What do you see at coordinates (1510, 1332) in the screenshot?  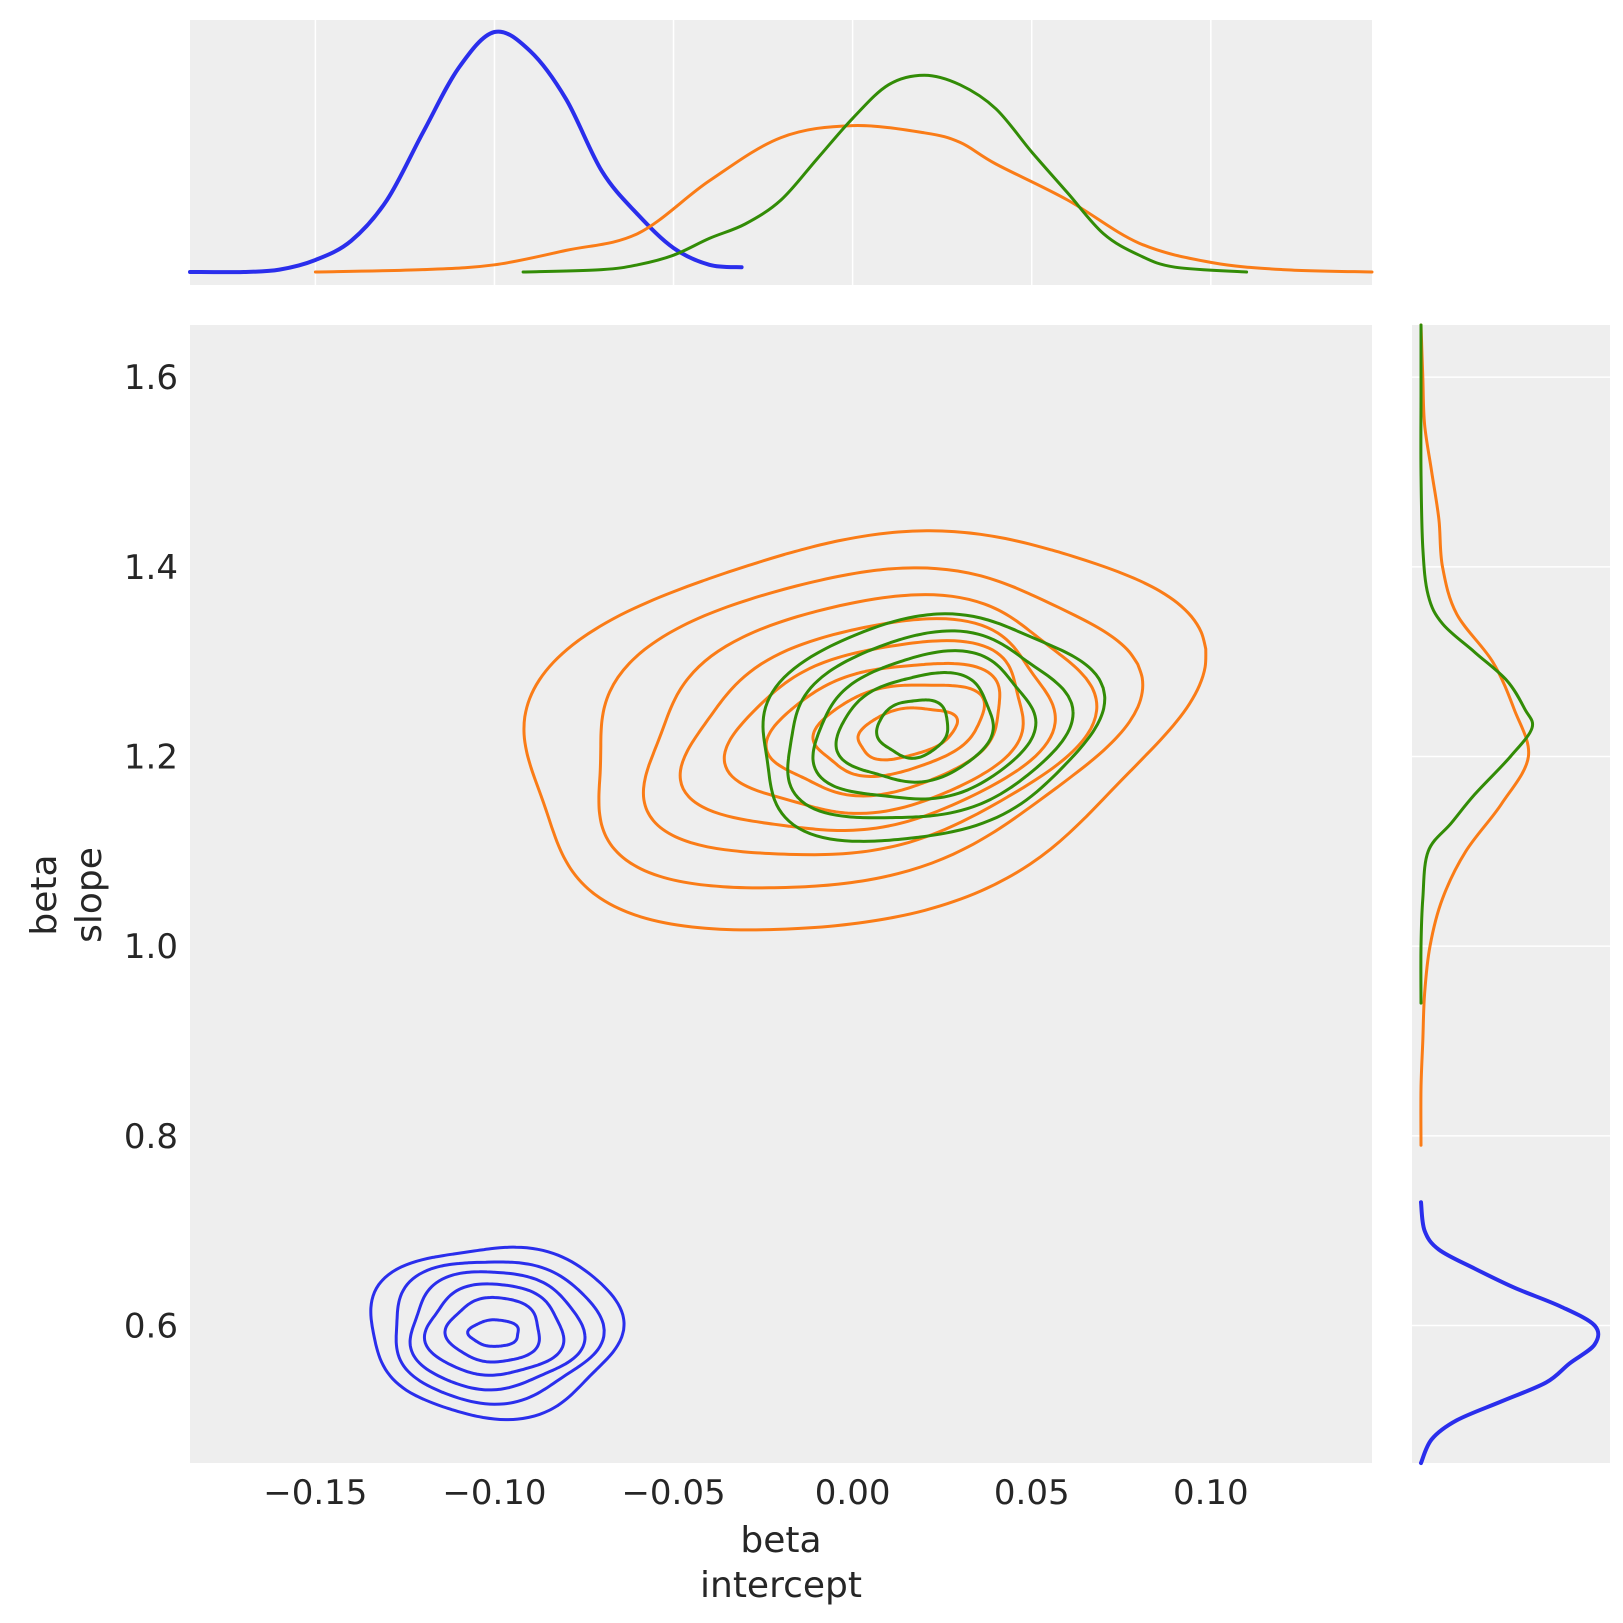 I see `right-marginal-curve-blue` at bounding box center [1510, 1332].